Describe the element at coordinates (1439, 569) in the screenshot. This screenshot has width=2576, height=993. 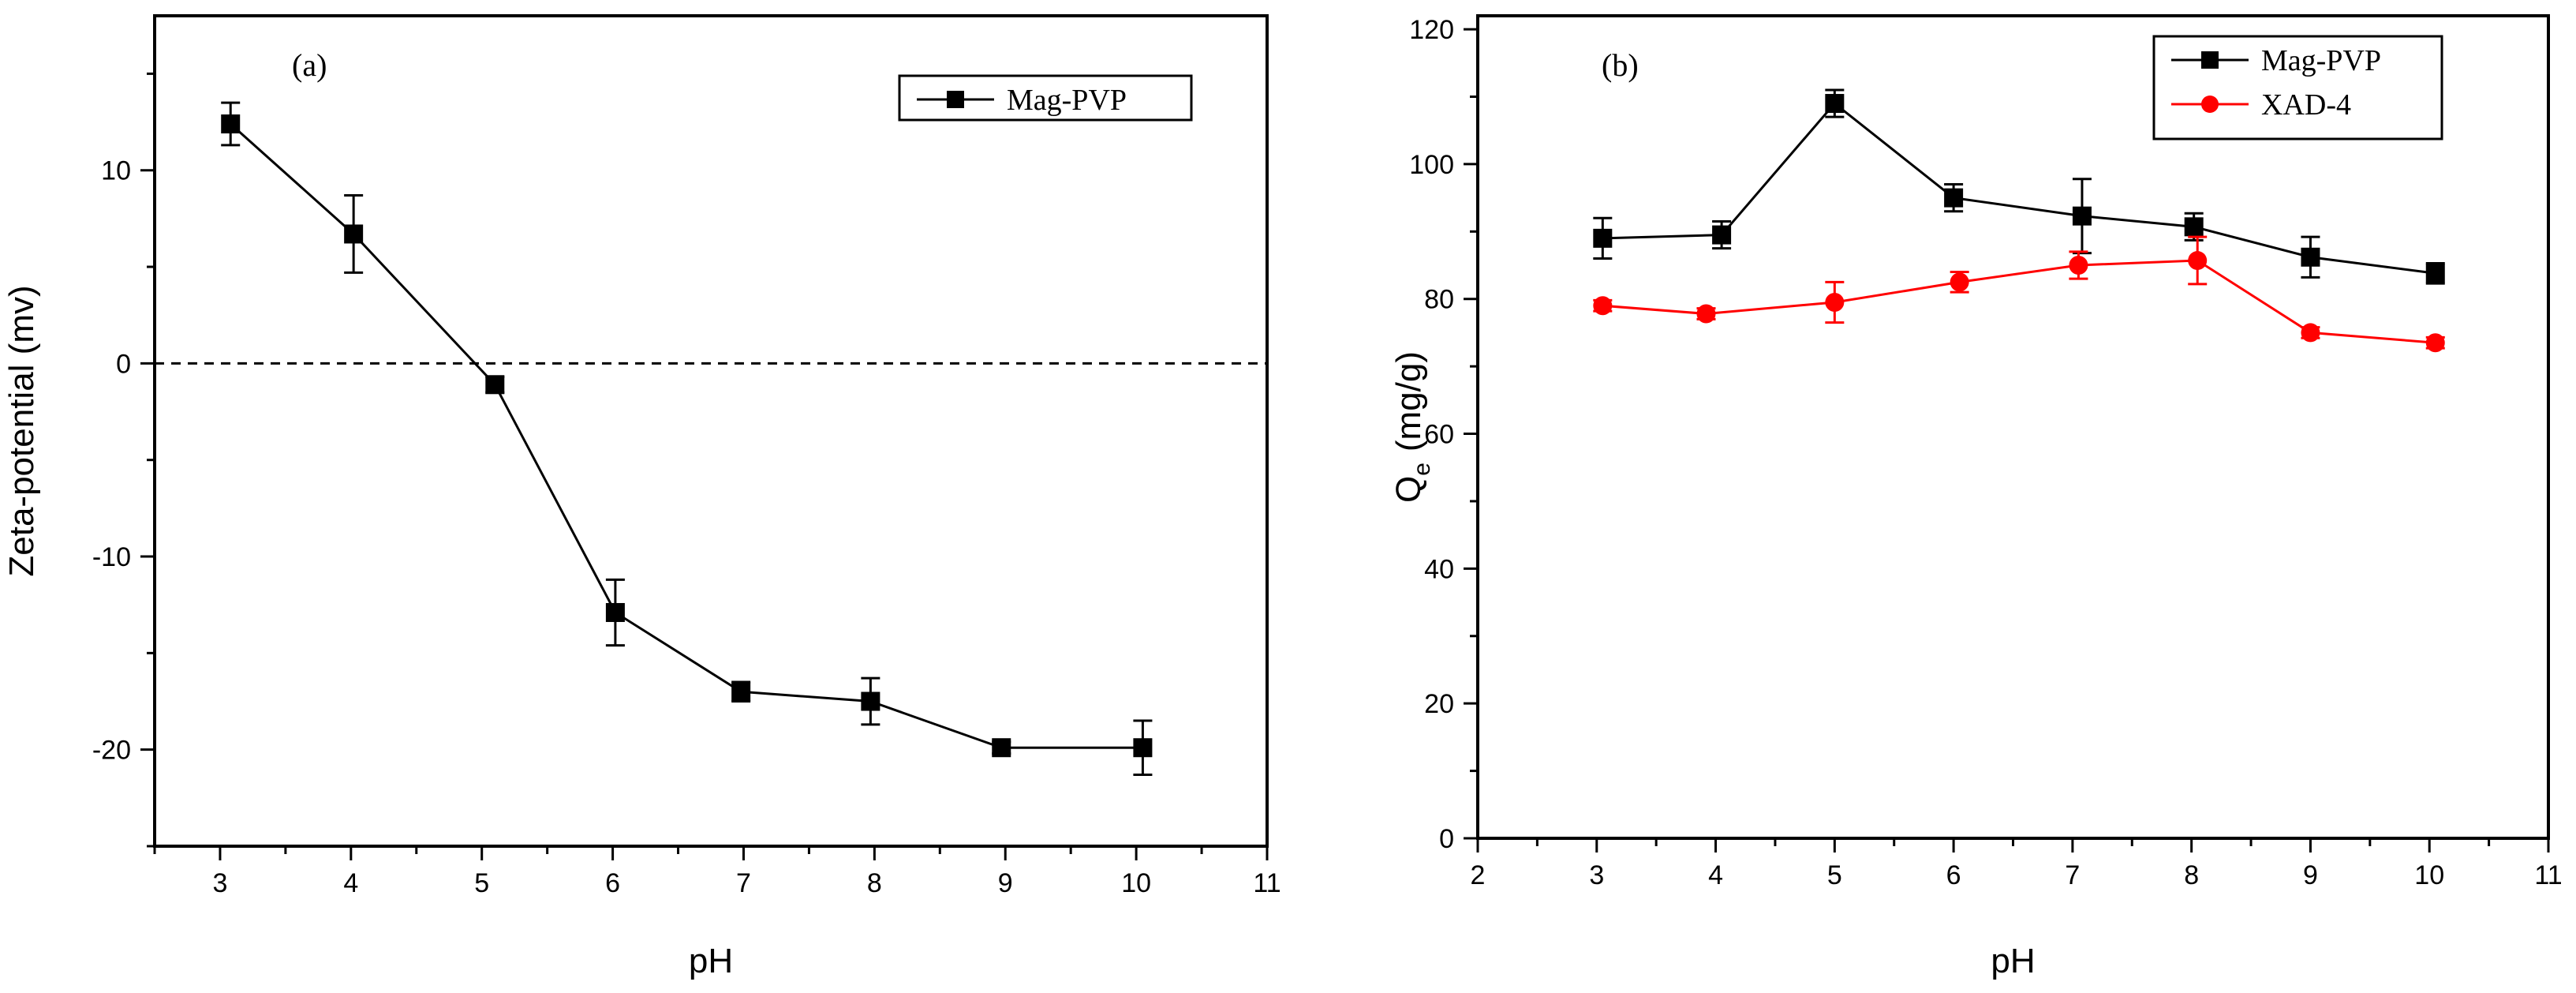
I see `y-tick-label: 40` at that location.